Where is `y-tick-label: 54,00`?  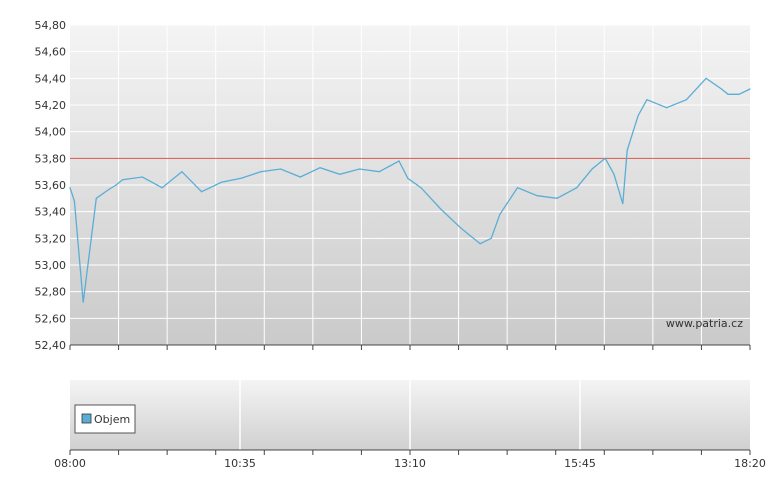
y-tick-label: 54,00 is located at coordinates (51, 132).